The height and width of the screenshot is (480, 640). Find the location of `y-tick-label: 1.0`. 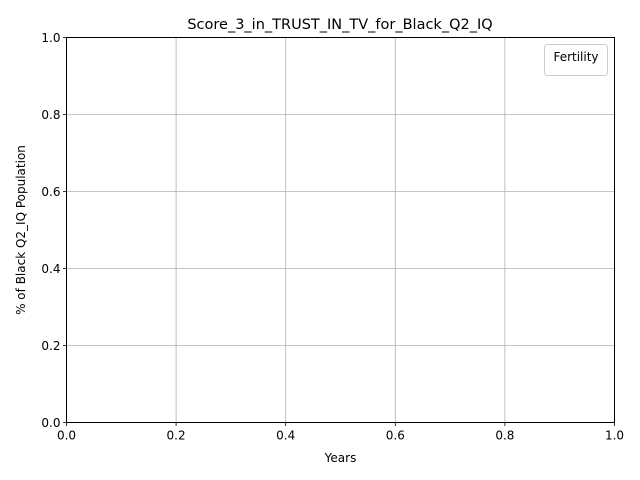

y-tick-label: 1.0 is located at coordinates (50, 38).